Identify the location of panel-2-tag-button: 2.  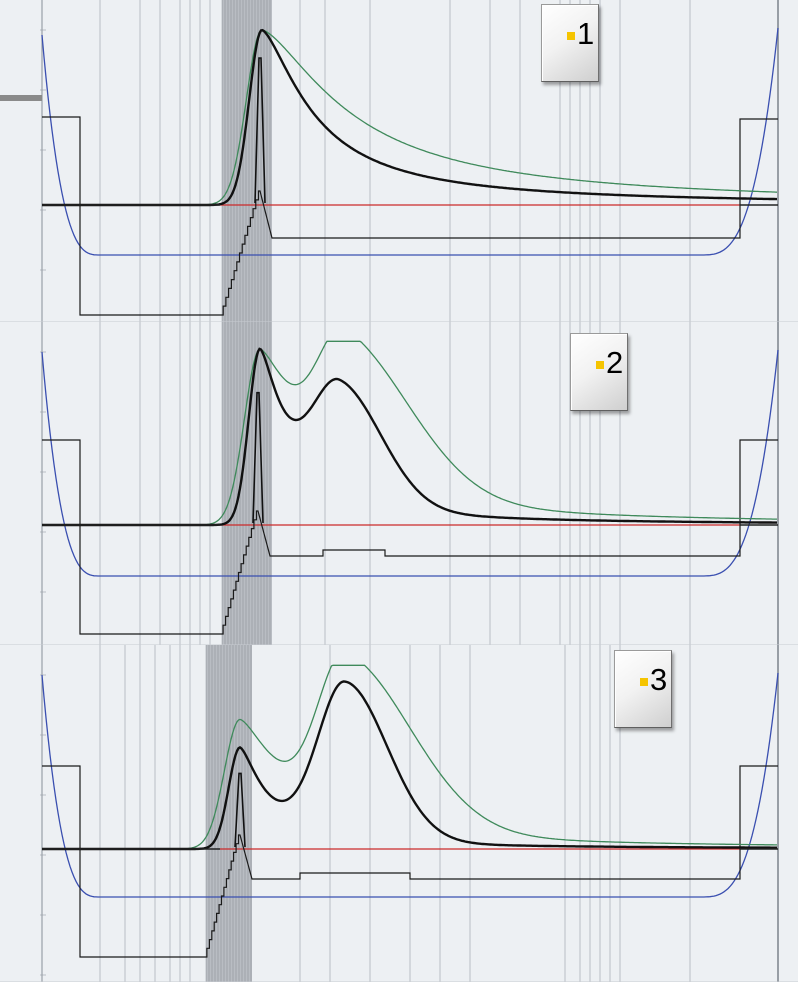
(599, 372).